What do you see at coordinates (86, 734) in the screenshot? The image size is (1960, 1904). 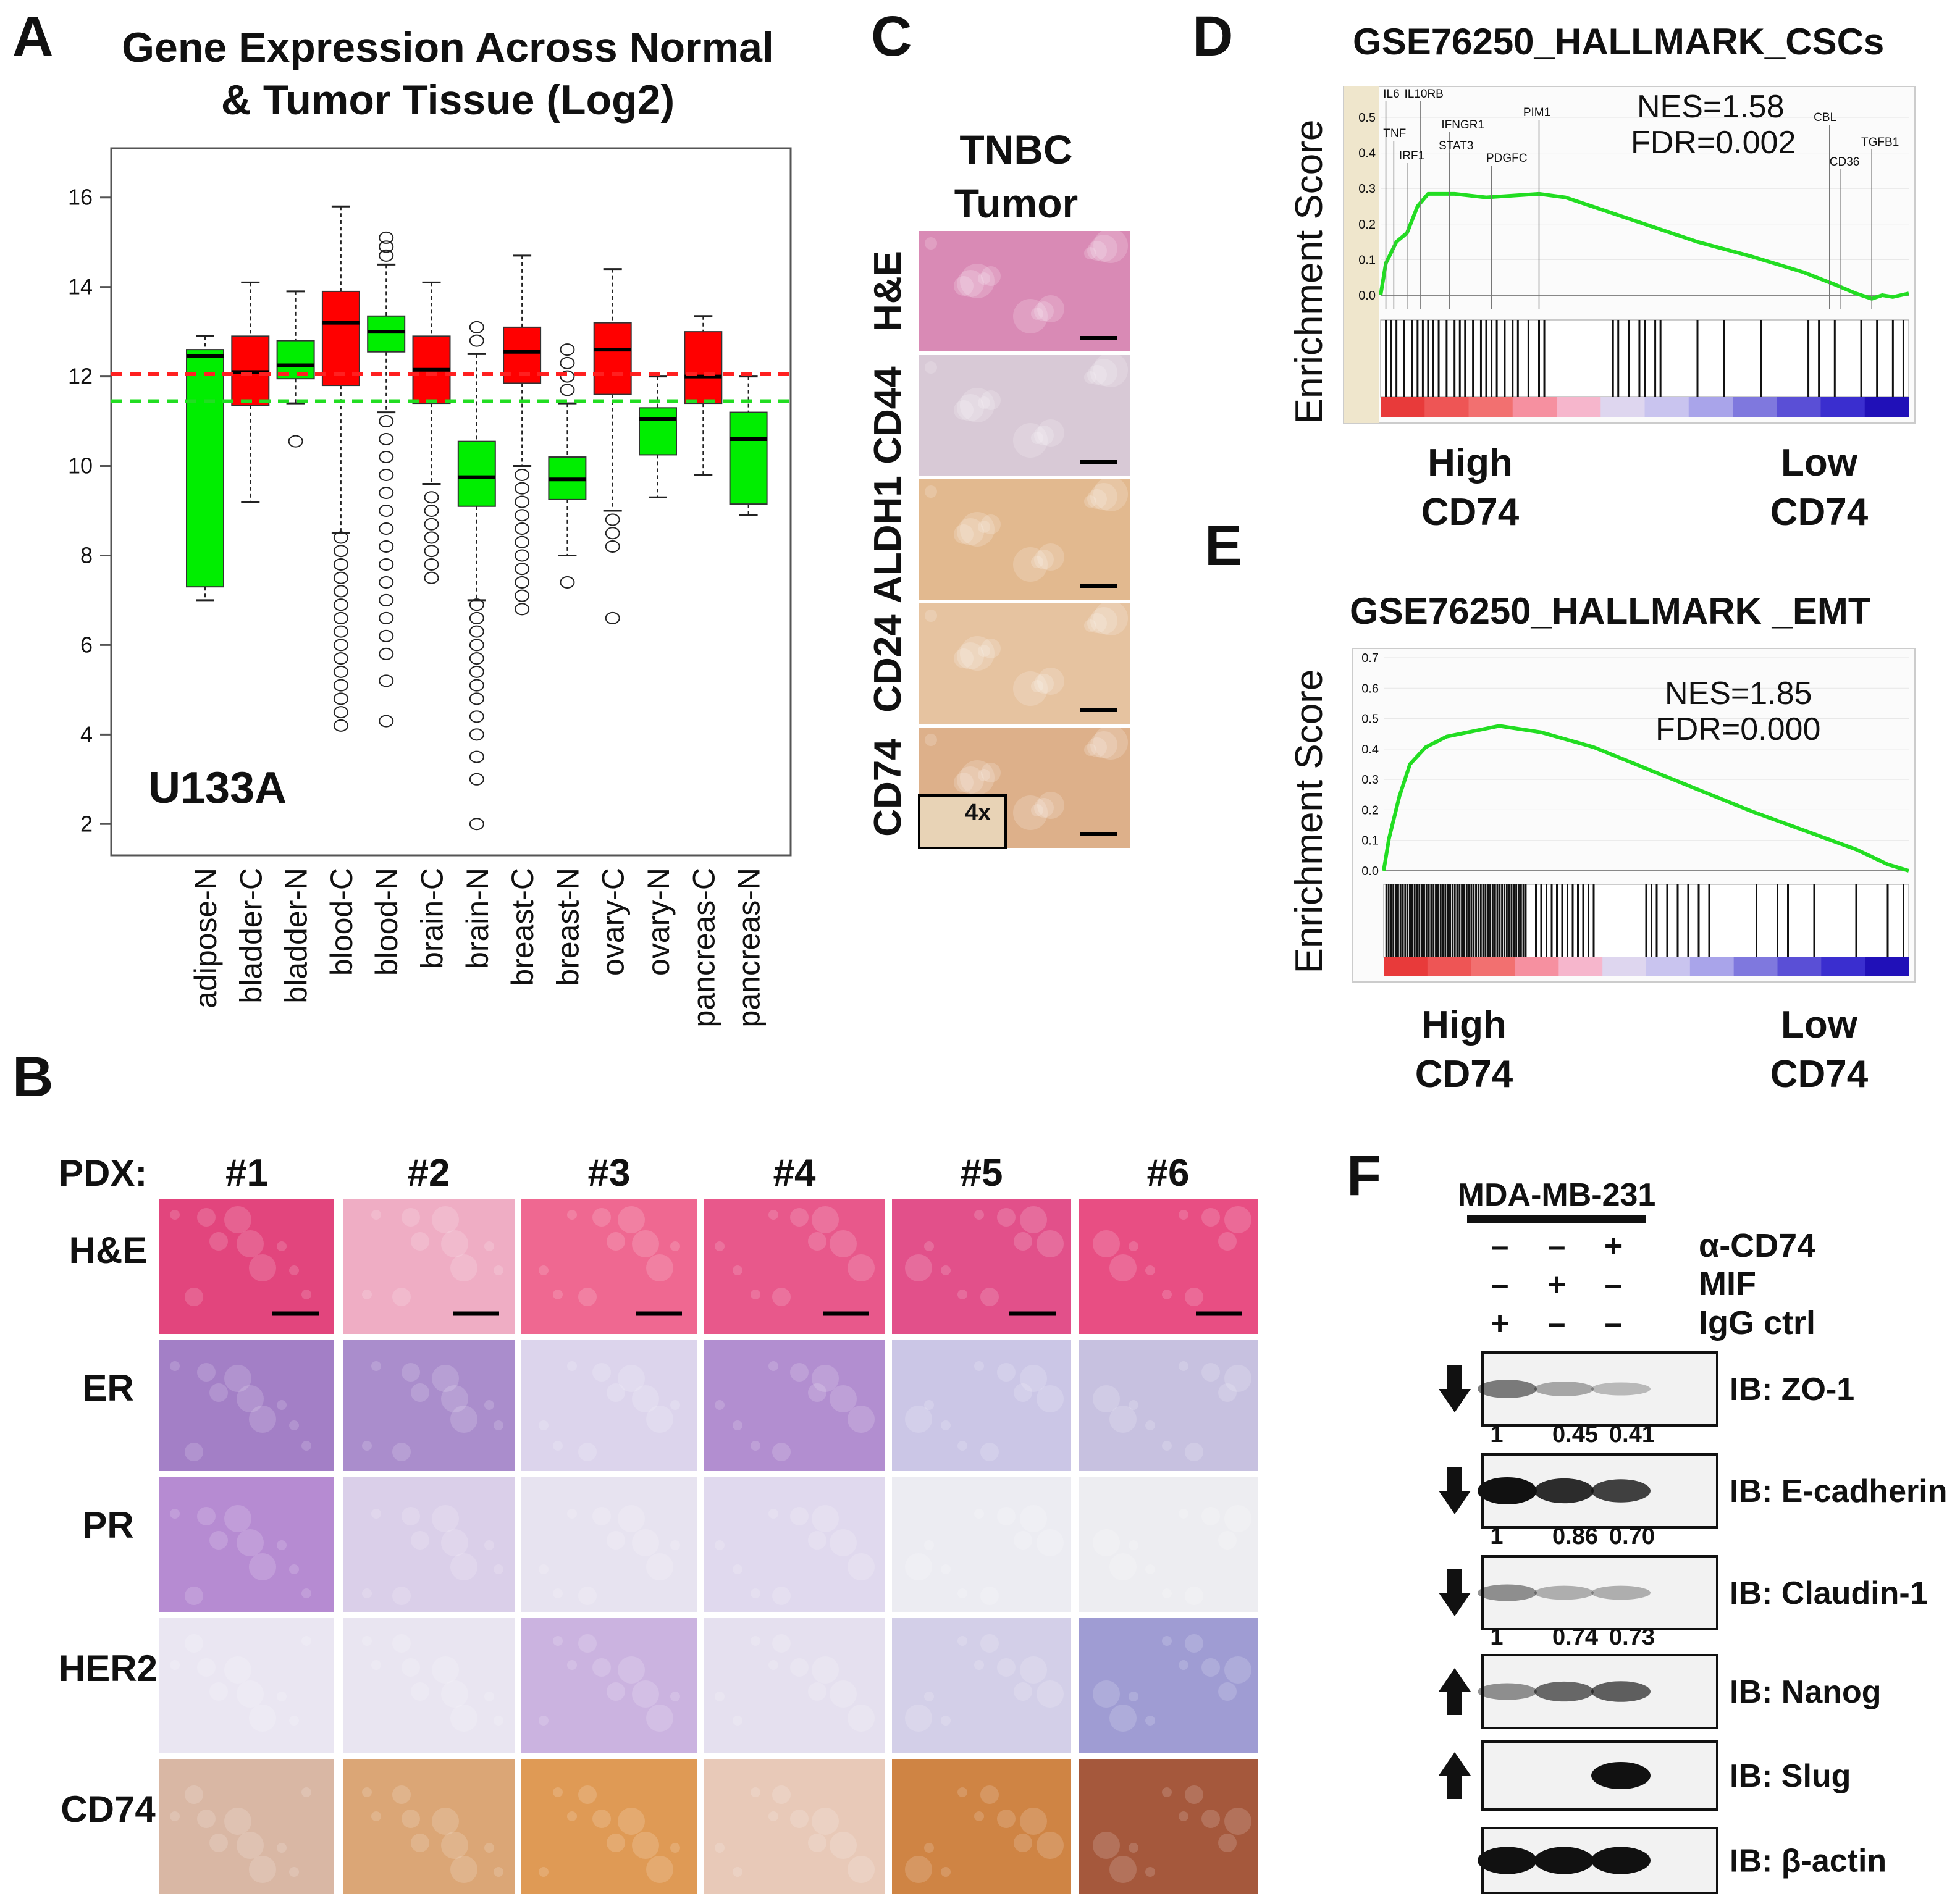 I see `y-tick-label: 4` at bounding box center [86, 734].